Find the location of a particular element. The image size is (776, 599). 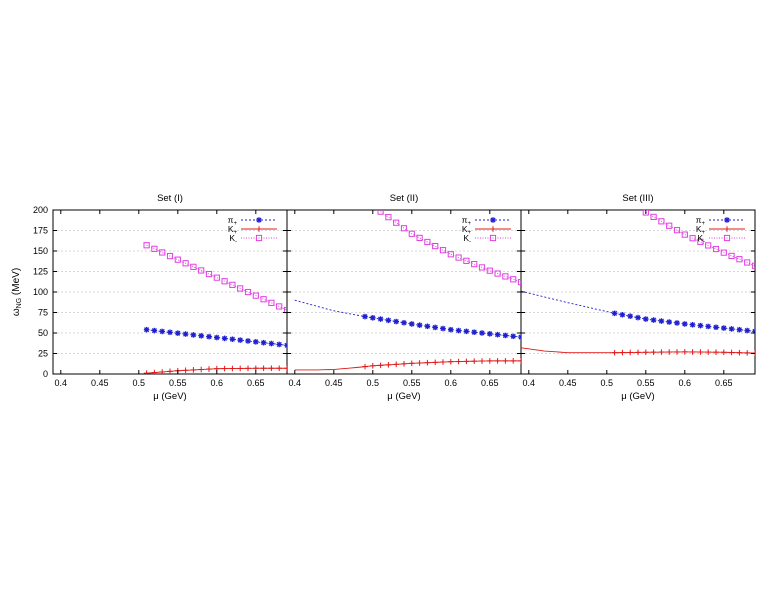

y-label-unit: (MeV) is located at coordinates (16, 283).